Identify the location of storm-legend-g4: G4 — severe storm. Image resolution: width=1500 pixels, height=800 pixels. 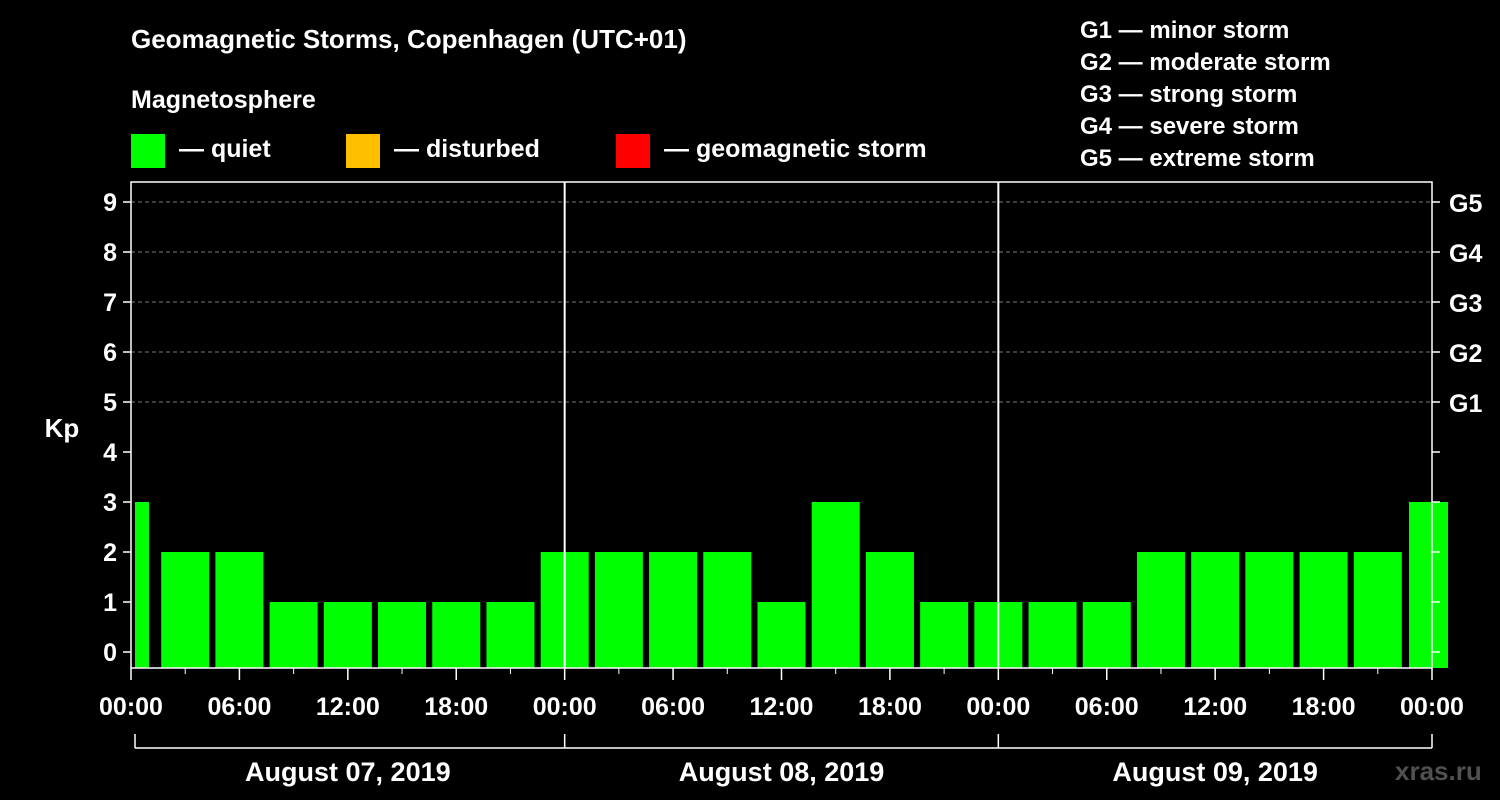
(1189, 126).